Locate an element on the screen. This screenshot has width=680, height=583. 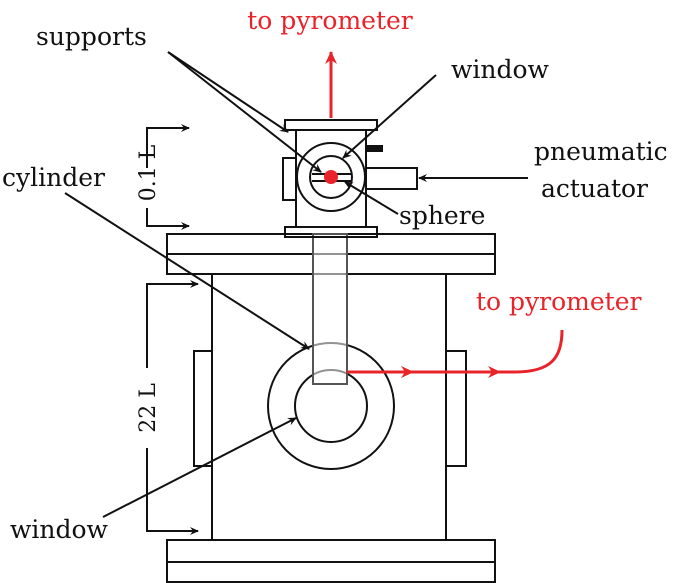
cylinder-leader is located at coordinates (187, 271).